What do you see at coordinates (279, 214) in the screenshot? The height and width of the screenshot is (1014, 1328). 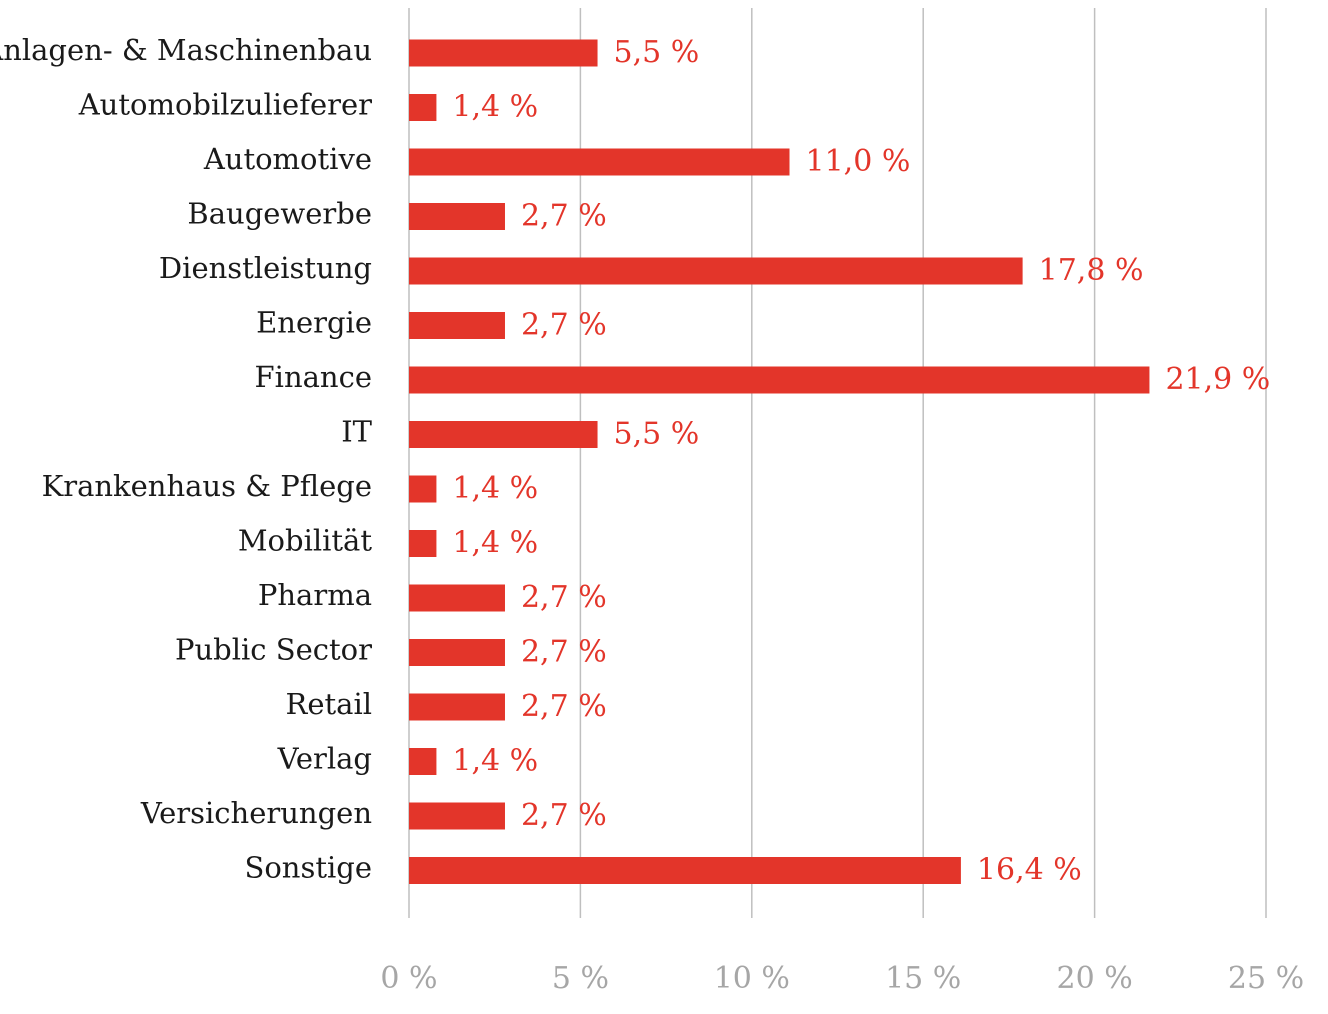 I see `category-label: Baugewerbe` at bounding box center [279, 214].